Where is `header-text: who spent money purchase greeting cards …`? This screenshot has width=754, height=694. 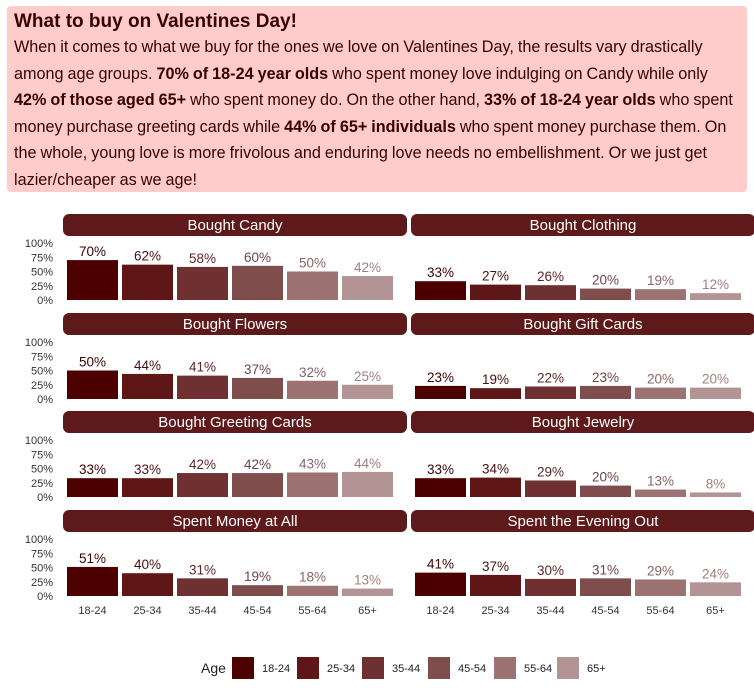
header-text: who spent money purchase greeting cards … is located at coordinates (373, 113).